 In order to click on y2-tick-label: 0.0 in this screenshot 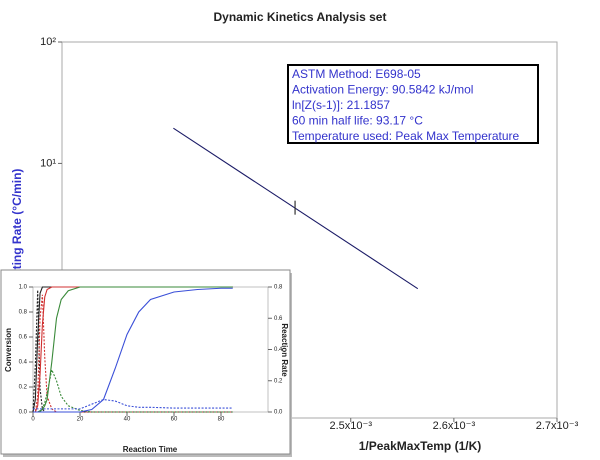, I will do `click(278, 413)`.